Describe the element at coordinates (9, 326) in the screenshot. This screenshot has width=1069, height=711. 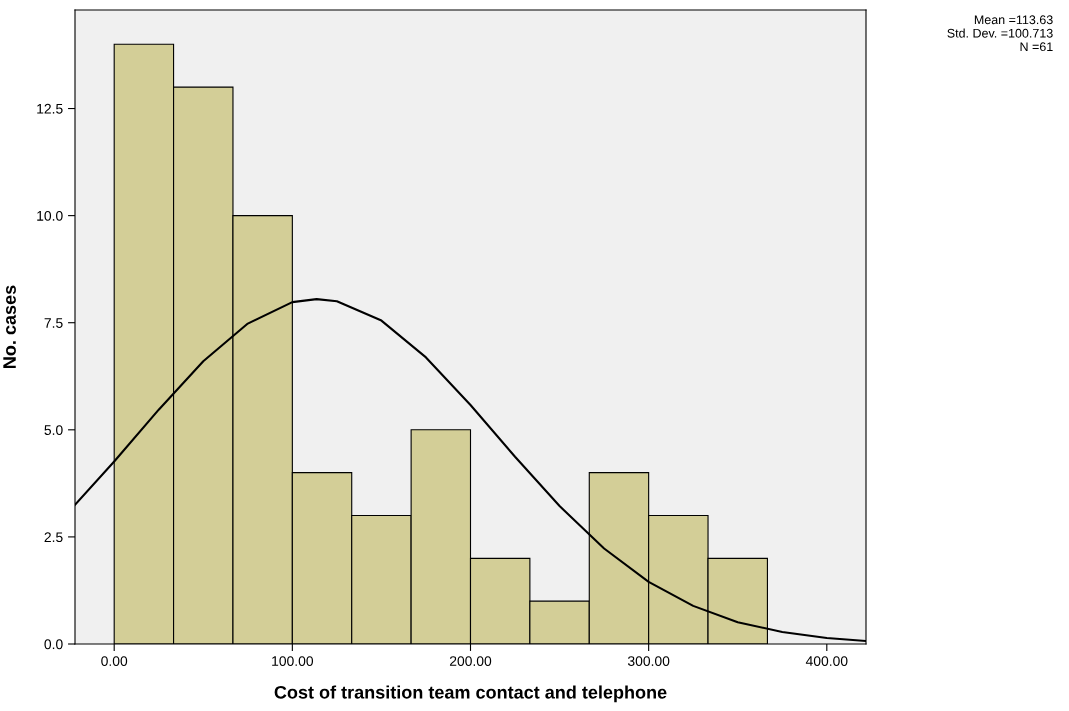
I see `y-axis-title: No. cases` at that location.